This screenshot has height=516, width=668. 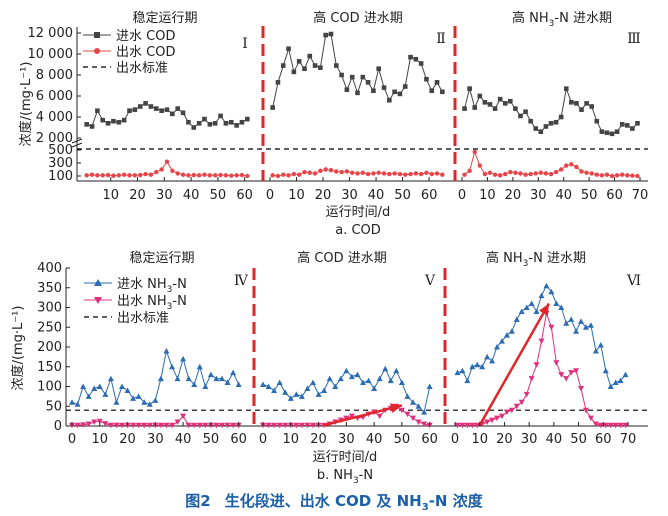 What do you see at coordinates (437, 364) in the screenshot?
I see `trend-arrows` at bounding box center [437, 364].